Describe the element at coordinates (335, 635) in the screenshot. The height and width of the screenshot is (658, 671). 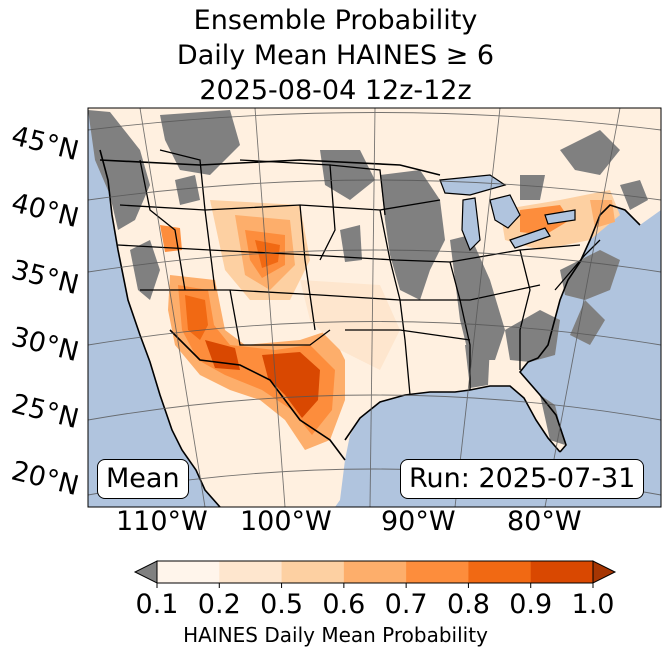
I see `colorbar-label: HAINES Daily Mean Probability` at that location.